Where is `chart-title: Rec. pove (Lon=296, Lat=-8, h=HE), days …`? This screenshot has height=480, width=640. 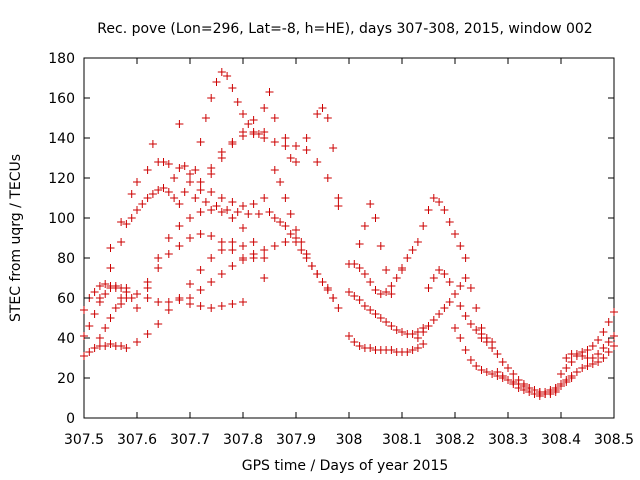 chart-title: Rec. pove (Lon=296, Lat=-8, h=HE), days … is located at coordinates (344, 29).